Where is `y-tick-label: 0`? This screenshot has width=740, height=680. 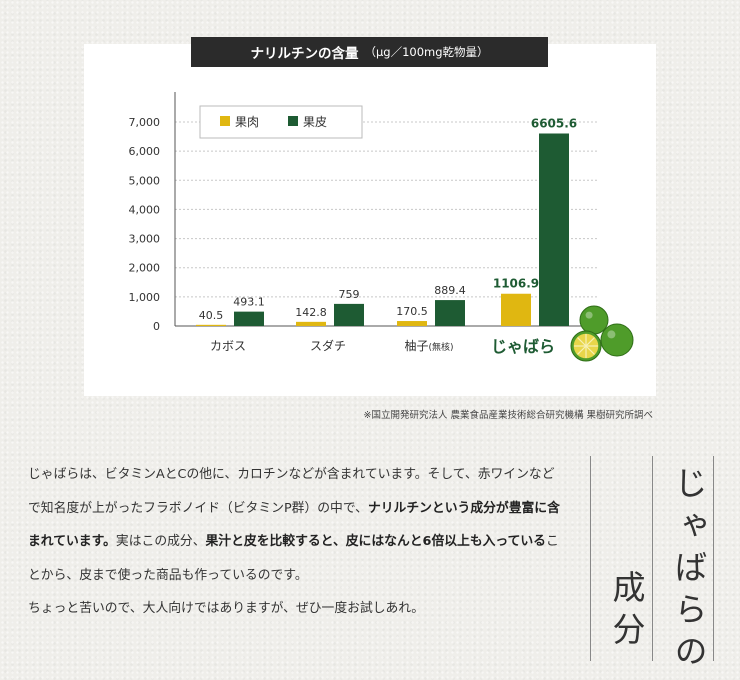
y-tick-label: 0 is located at coordinates (156, 326).